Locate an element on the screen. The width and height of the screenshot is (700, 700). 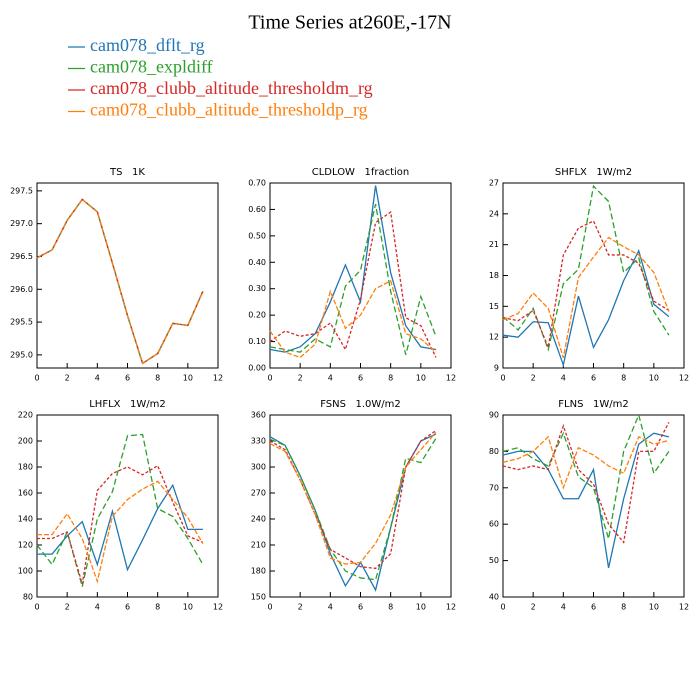
y-tick-label: 295.5 is located at coordinates (21, 322).